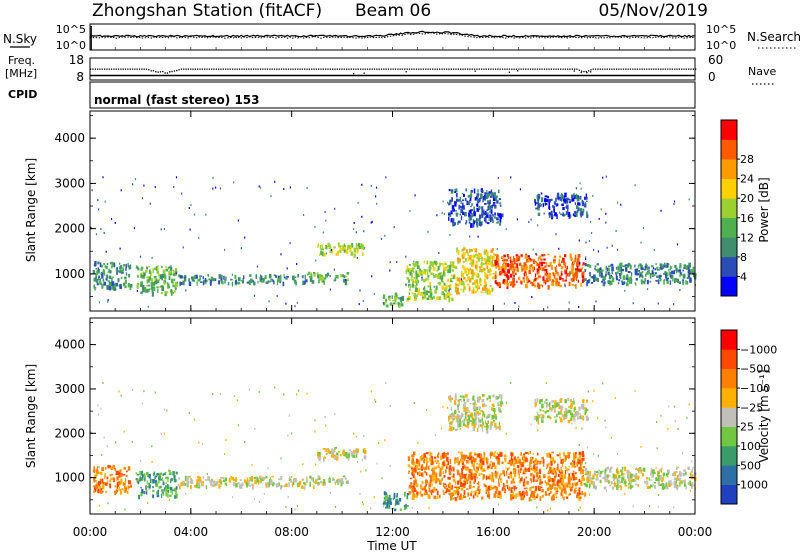 The width and height of the screenshot is (800, 554). Describe the element at coordinates (69, 433) in the screenshot. I see `y-tick-label: 2000` at that location.